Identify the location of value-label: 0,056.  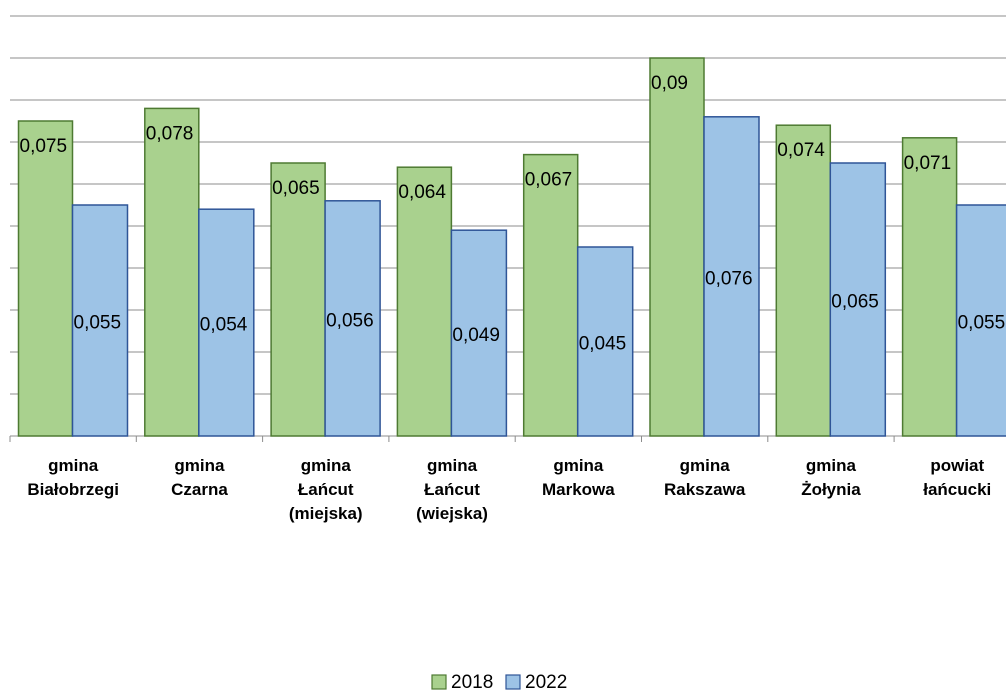
(350, 320).